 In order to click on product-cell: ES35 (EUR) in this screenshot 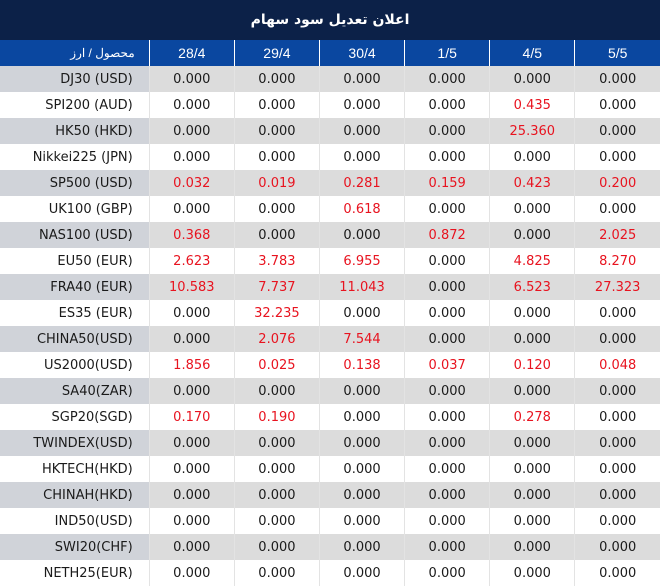, I will do `click(75, 313)`.